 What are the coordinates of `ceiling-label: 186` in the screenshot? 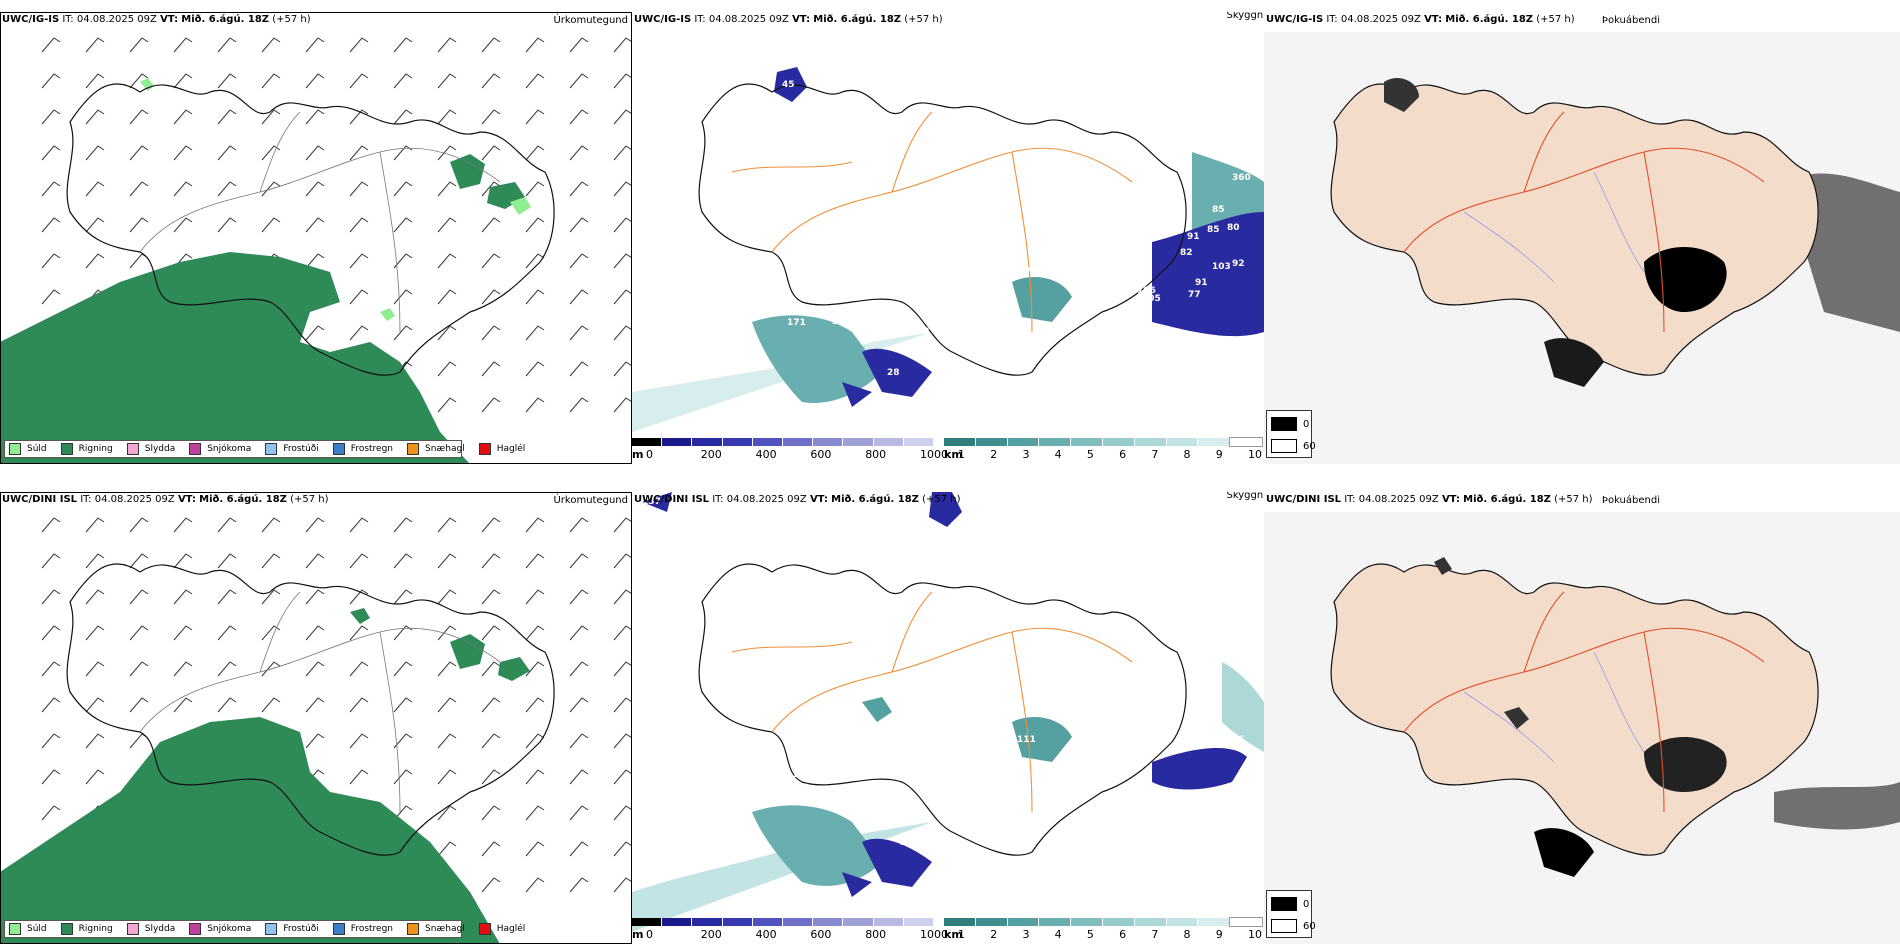 It's located at (1101, 680).